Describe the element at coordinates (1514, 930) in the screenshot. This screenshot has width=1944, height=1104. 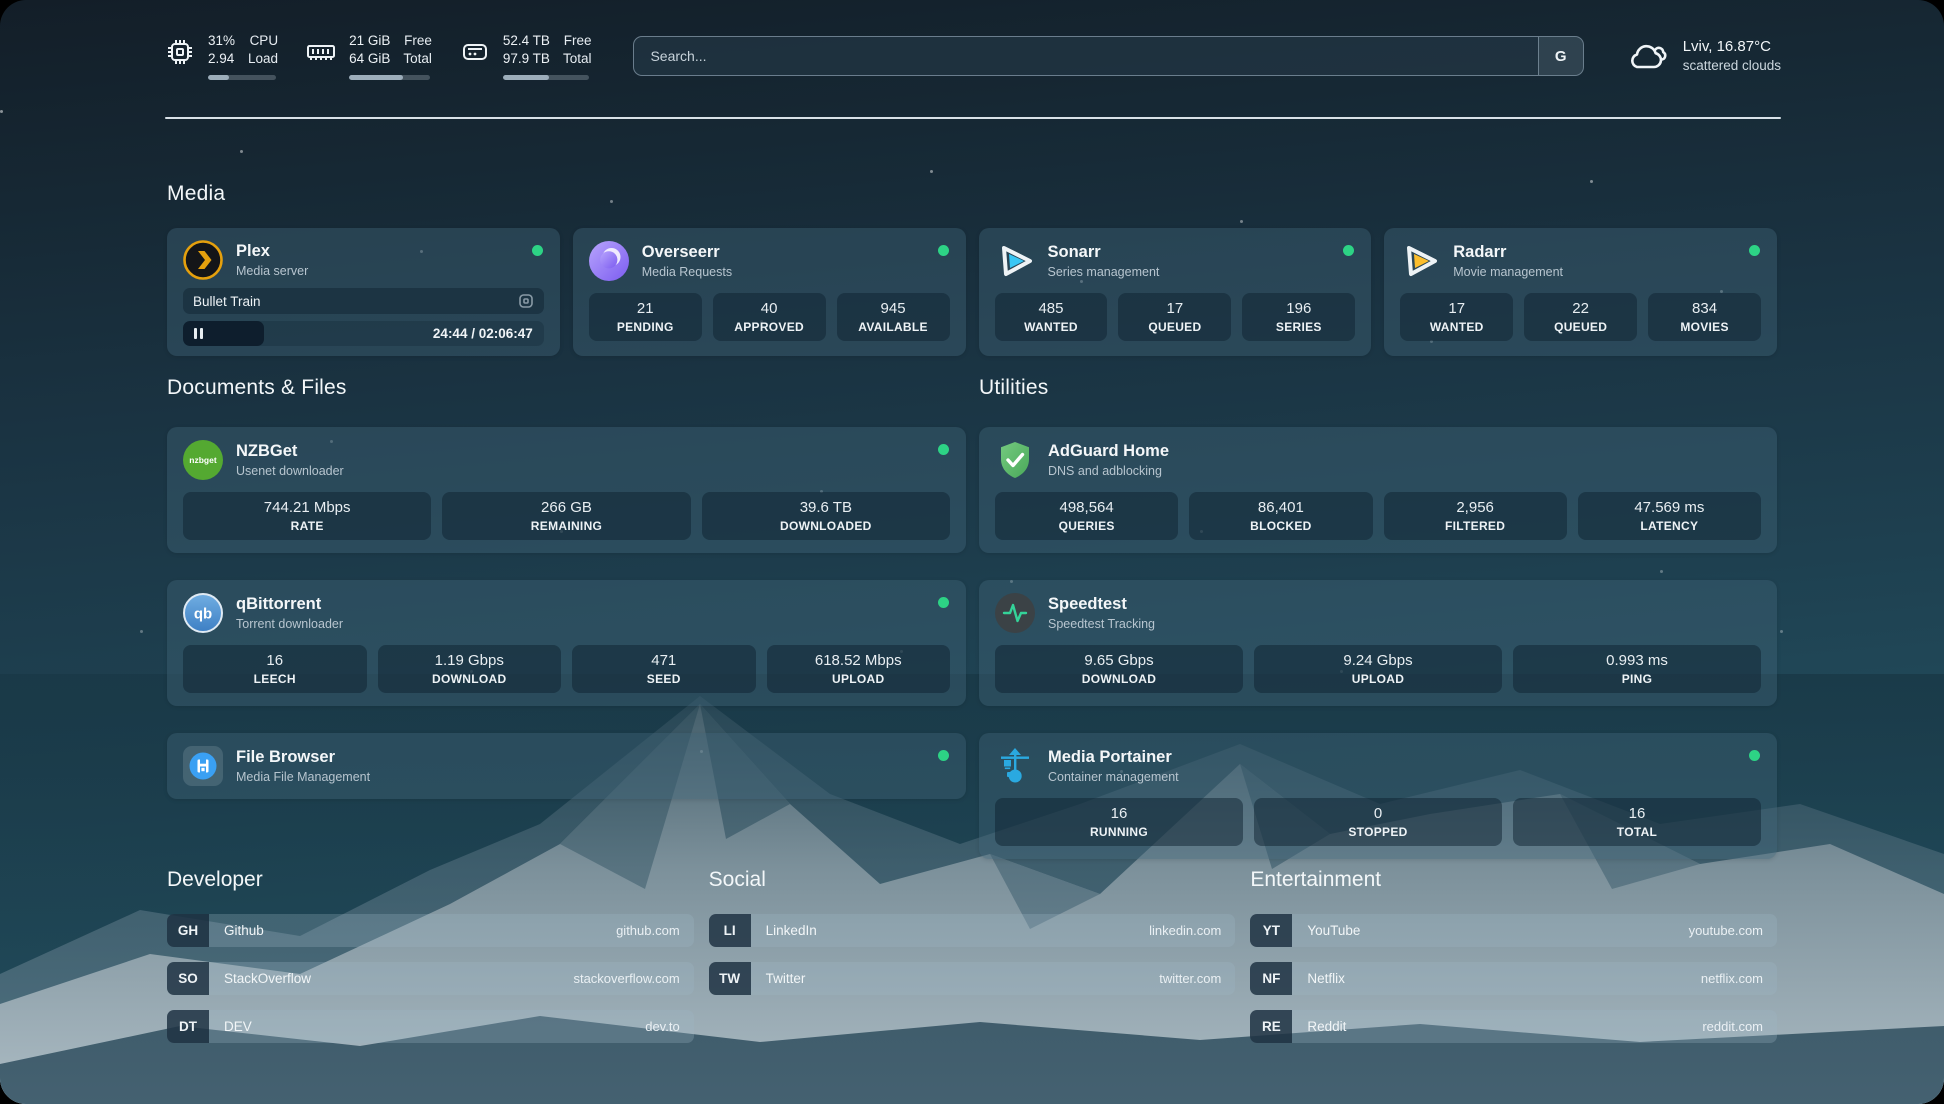
I see `link-youtube: YT YouTube youtube.com` at that location.